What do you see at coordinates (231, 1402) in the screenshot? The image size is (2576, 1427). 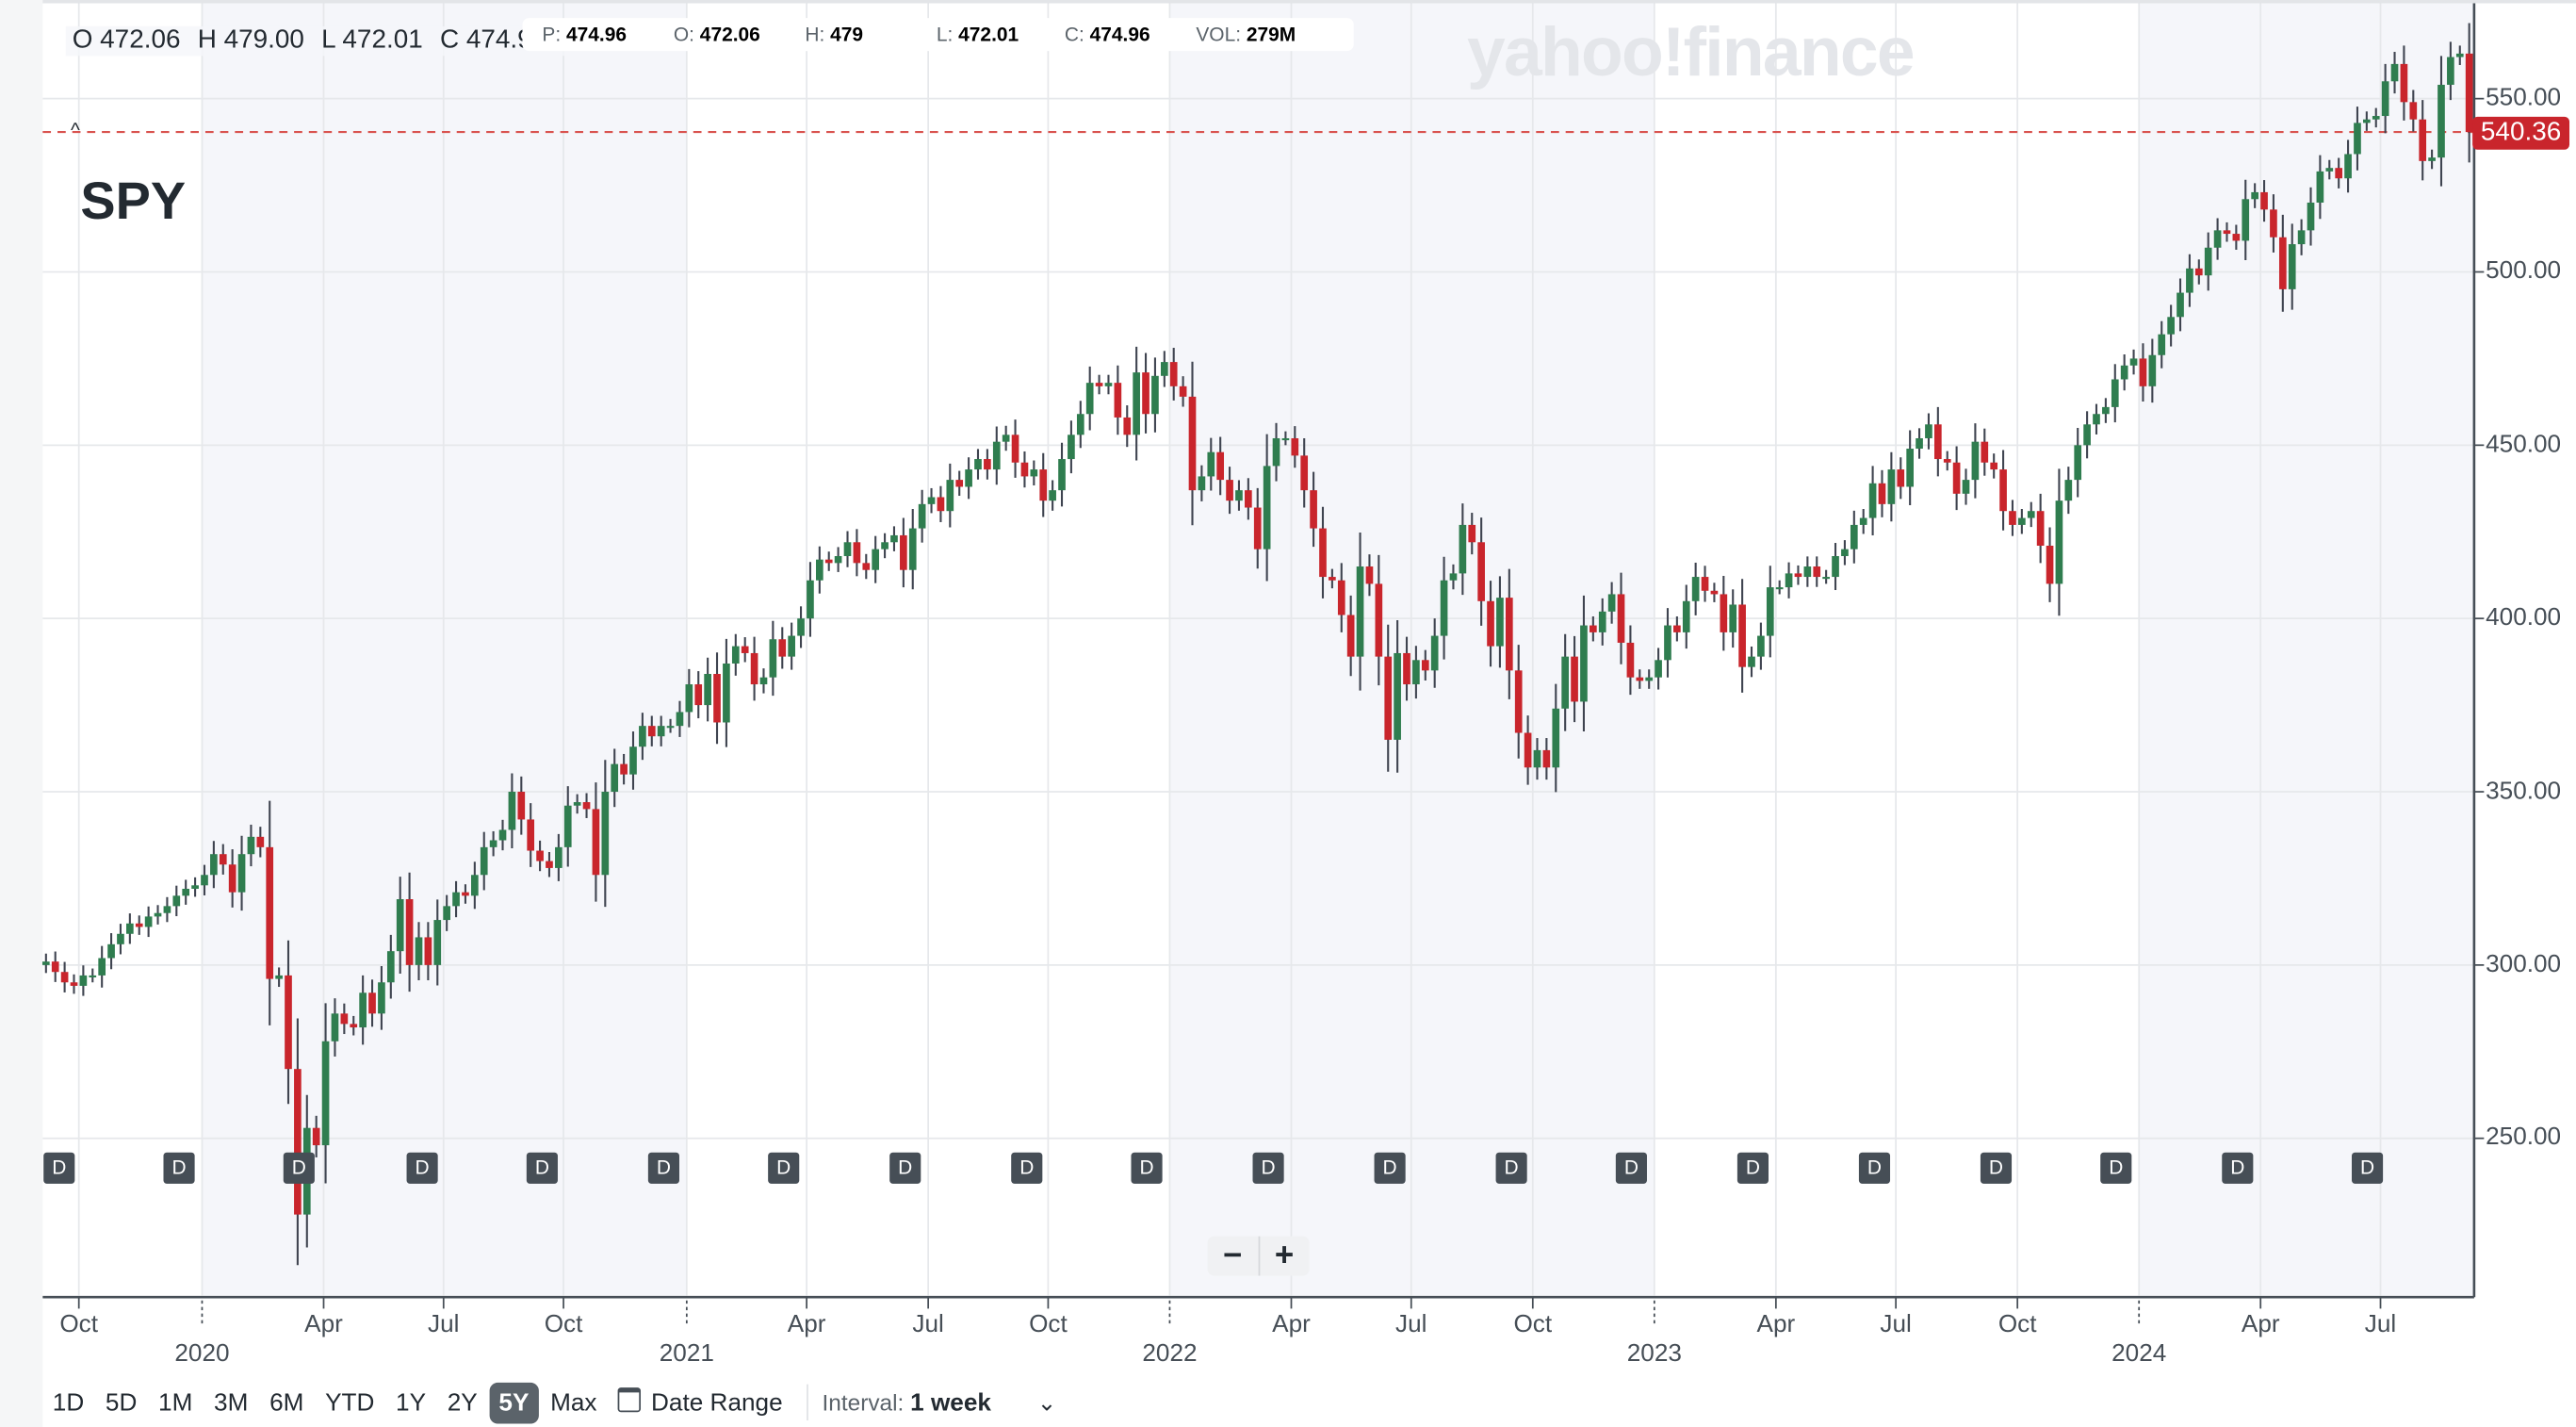 I see `range-button-3m: 3M` at bounding box center [231, 1402].